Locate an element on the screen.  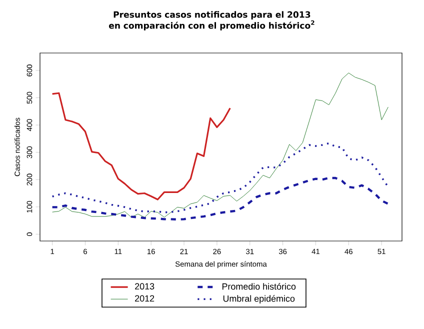
chart-title: Presuntos casos notificados para el 2013 en comparación con el promedio histórico$^{2}$ is located at coordinates (211, 20).